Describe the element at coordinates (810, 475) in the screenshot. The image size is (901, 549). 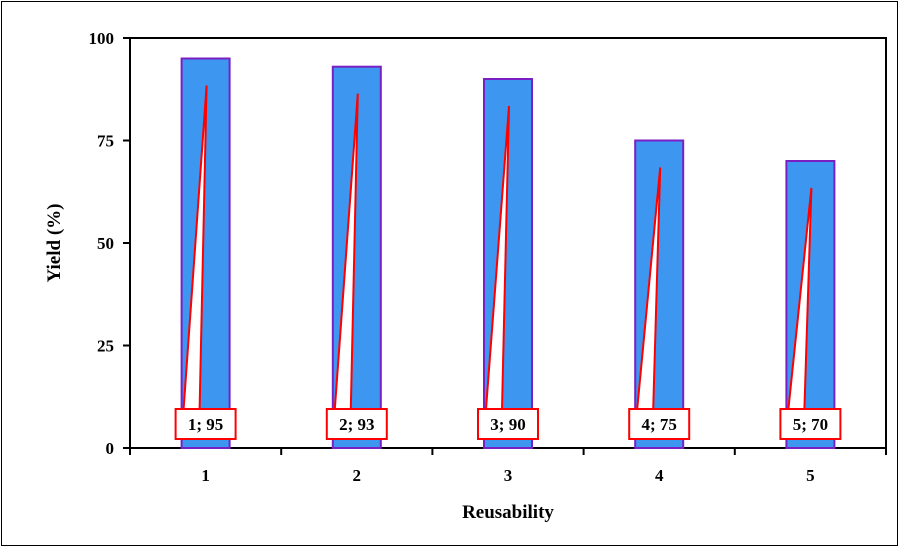
I see `x-tick-label: 5` at that location.